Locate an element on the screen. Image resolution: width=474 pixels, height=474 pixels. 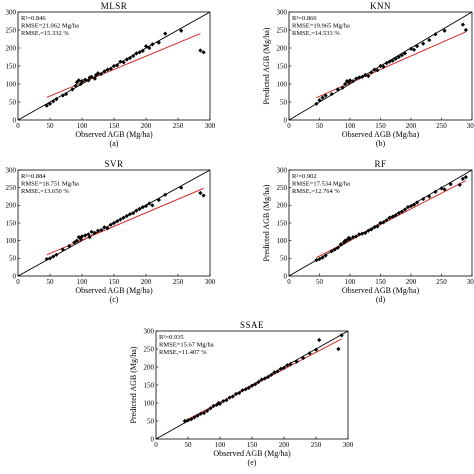
x-tick-label: 150 is located at coordinates (252, 445).